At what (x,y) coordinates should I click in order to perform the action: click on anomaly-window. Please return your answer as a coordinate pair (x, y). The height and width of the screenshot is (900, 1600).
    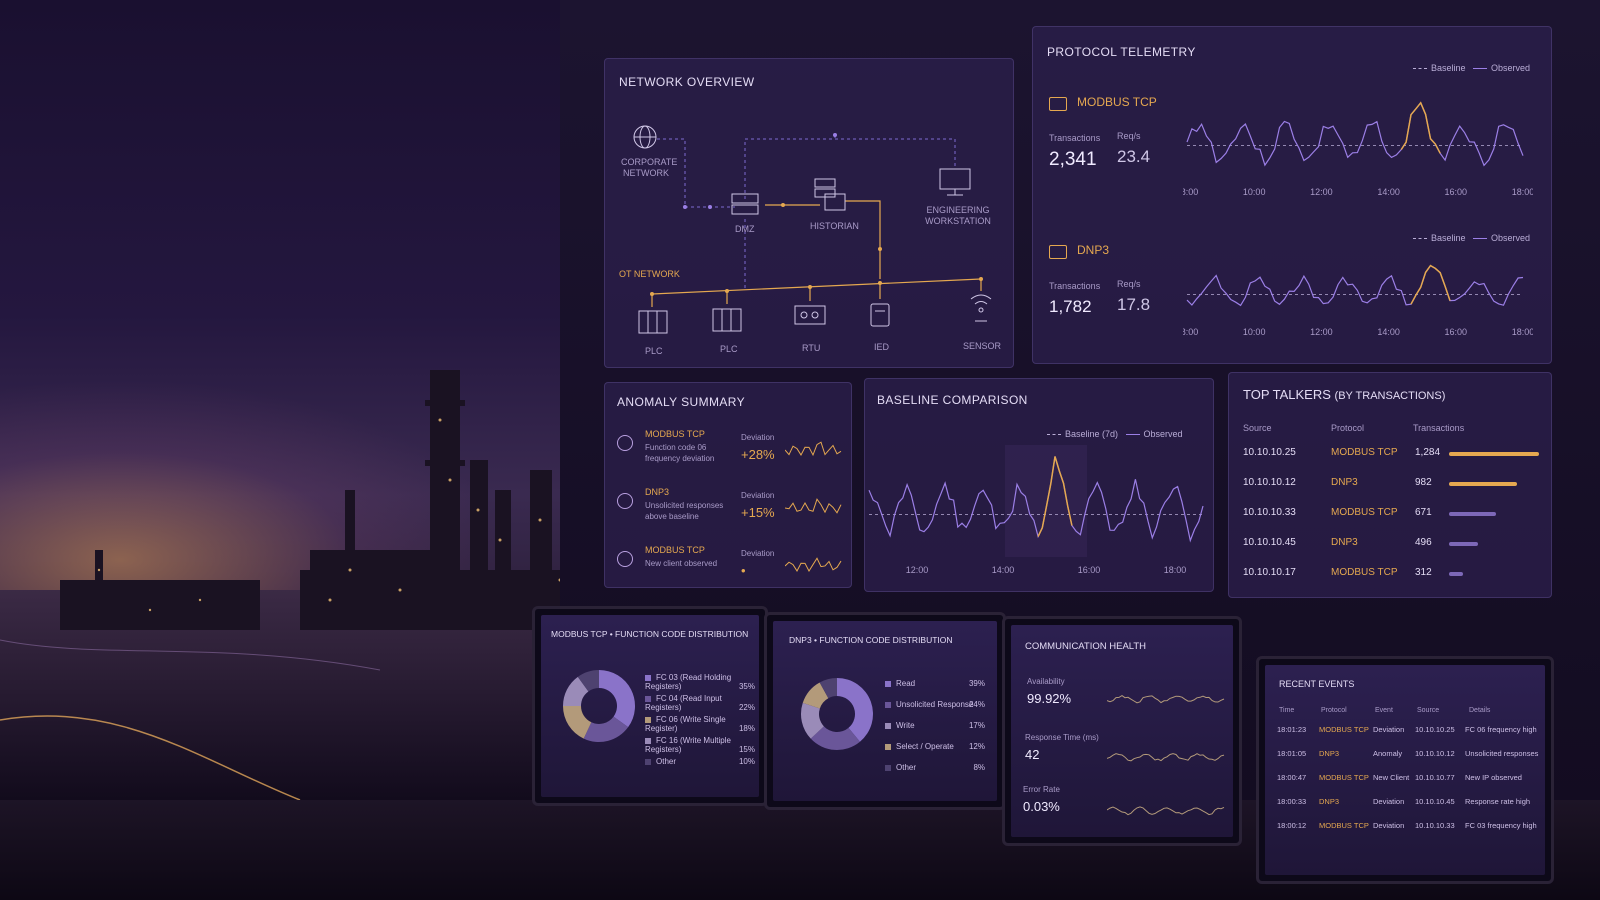
    Looking at the image, I should click on (1046, 501).